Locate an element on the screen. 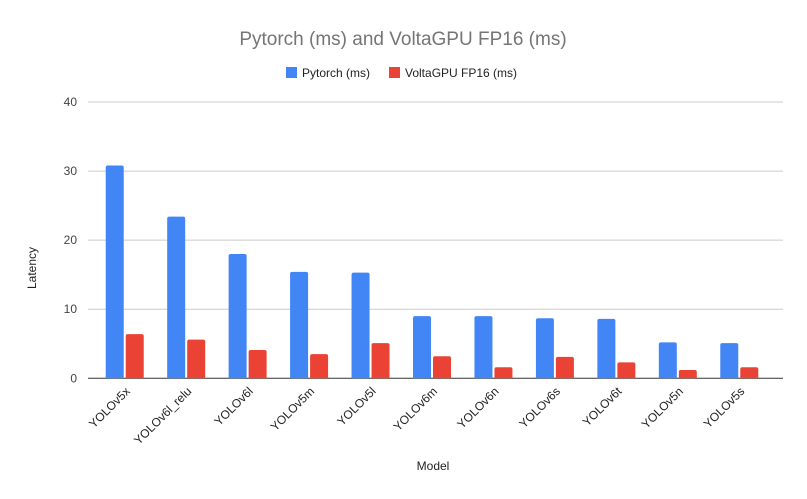 The height and width of the screenshot is (499, 807). bar-voltagpu-YOLOv6t is located at coordinates (626, 370).